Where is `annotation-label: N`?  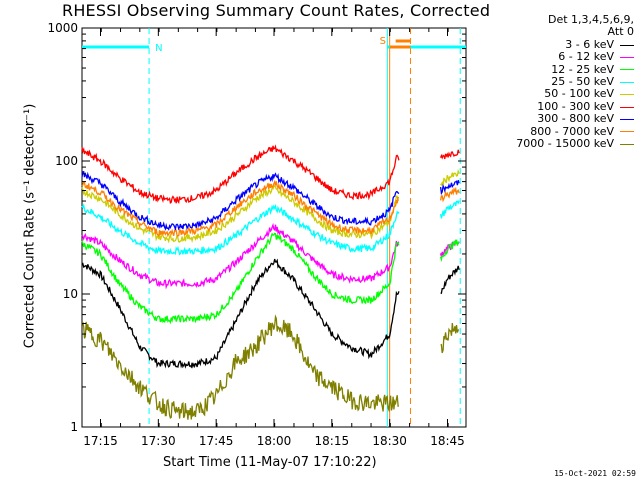 annotation-label: N is located at coordinates (158, 48).